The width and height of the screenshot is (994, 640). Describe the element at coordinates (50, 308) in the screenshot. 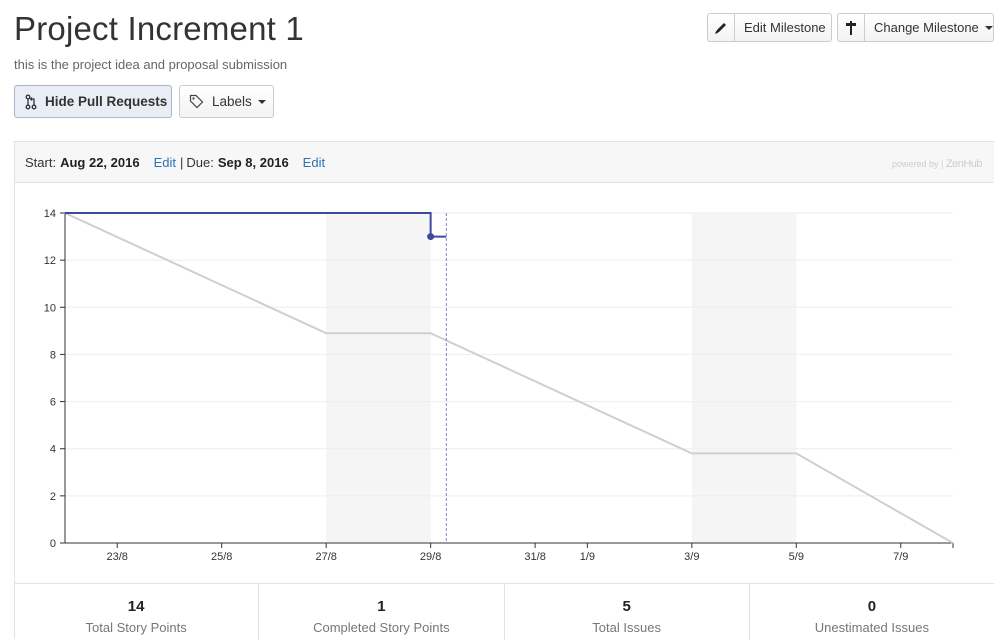

I see `y-tick-label: 10` at that location.